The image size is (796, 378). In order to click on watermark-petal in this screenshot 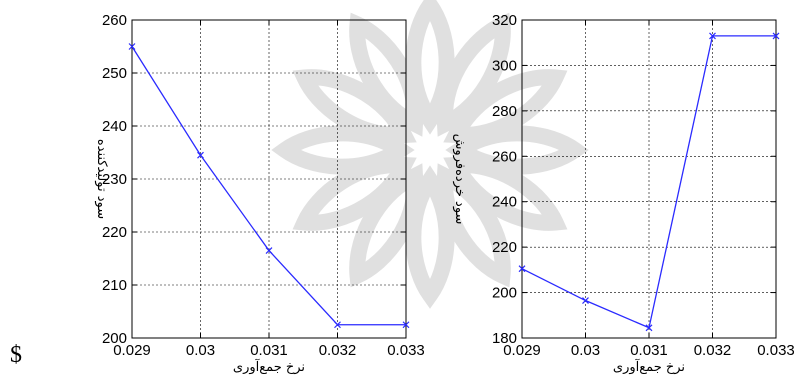, I will do `click(386, 74)`.